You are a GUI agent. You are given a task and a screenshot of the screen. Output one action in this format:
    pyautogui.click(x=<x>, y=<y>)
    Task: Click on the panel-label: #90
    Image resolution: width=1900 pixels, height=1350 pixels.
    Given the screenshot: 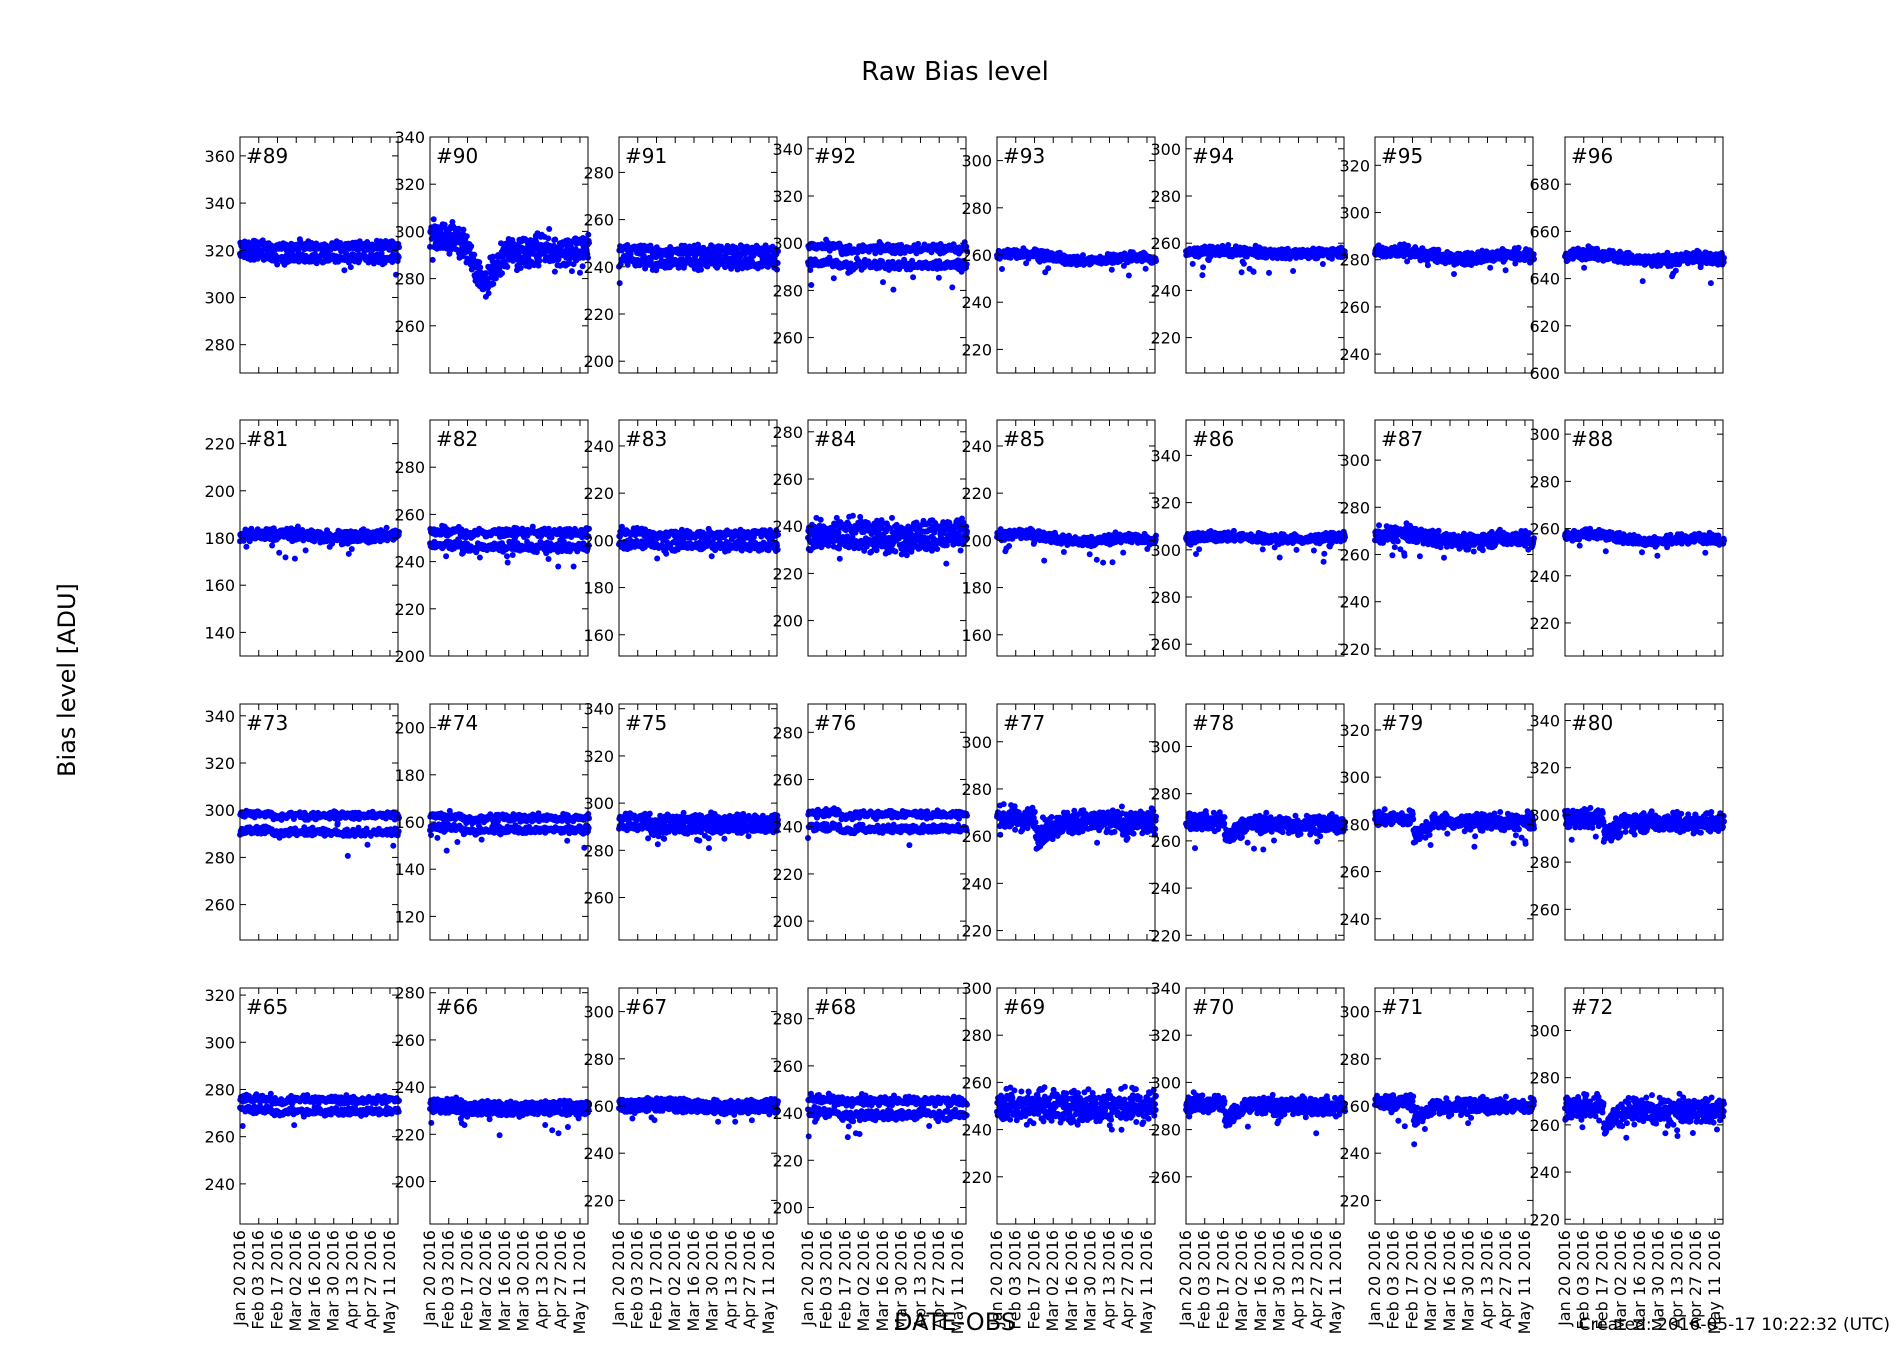 What is the action you would take?
    pyautogui.click(x=457, y=156)
    